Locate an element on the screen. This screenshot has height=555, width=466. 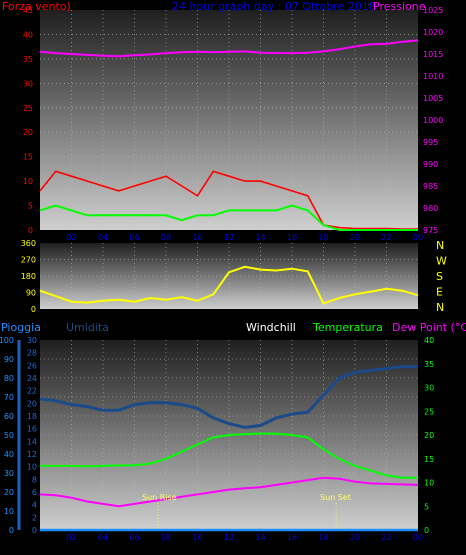
humidity-tick-label: 70 is located at coordinates (9, 397).